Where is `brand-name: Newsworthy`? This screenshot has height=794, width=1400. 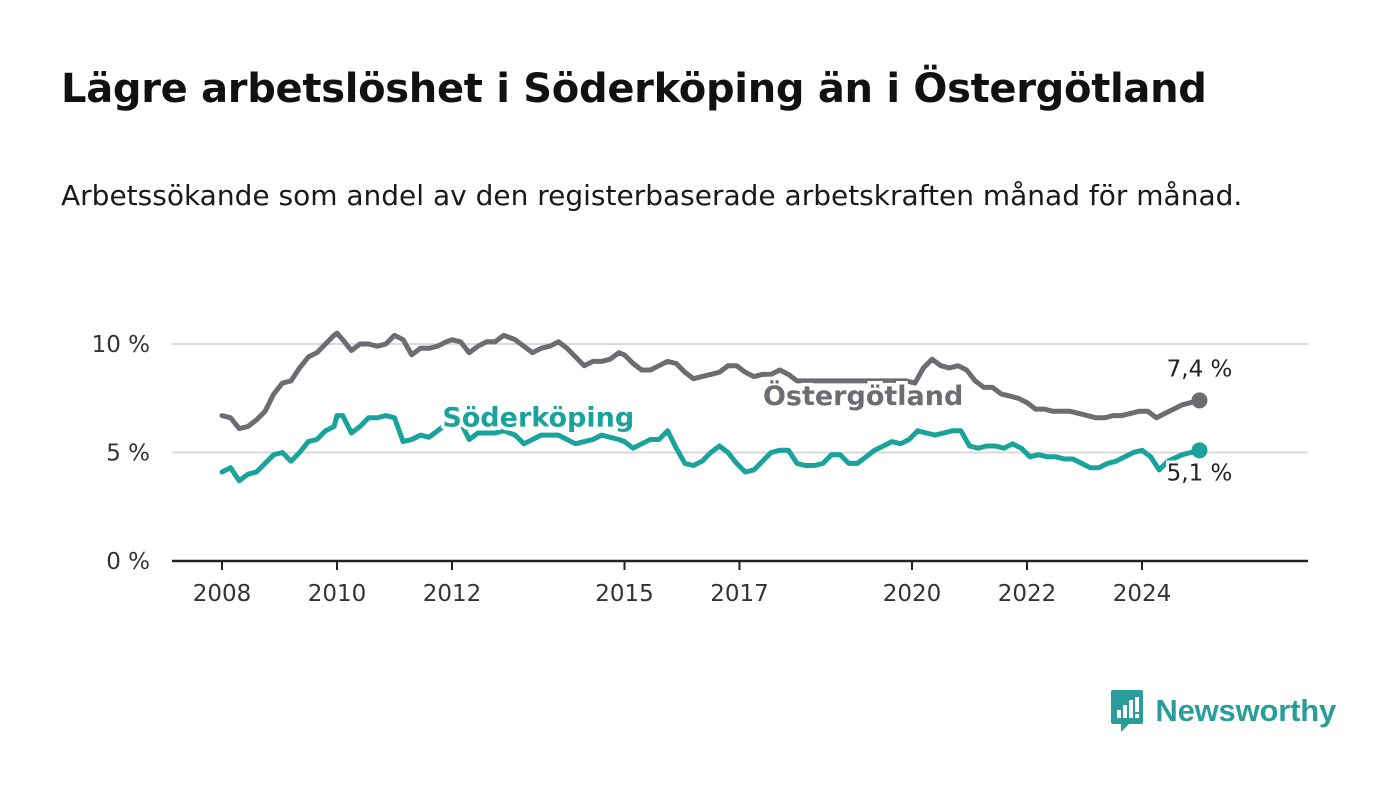
brand-name: Newsworthy is located at coordinates (1245, 710).